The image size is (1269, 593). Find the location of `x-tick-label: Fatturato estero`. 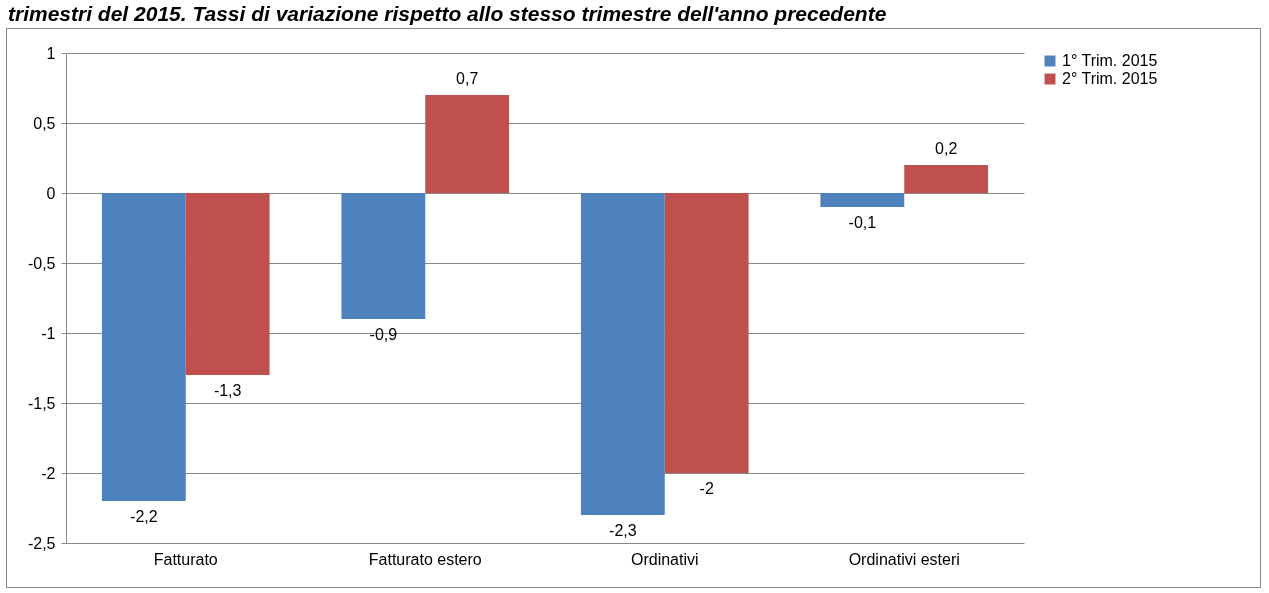

x-tick-label: Fatturato estero is located at coordinates (425, 559).